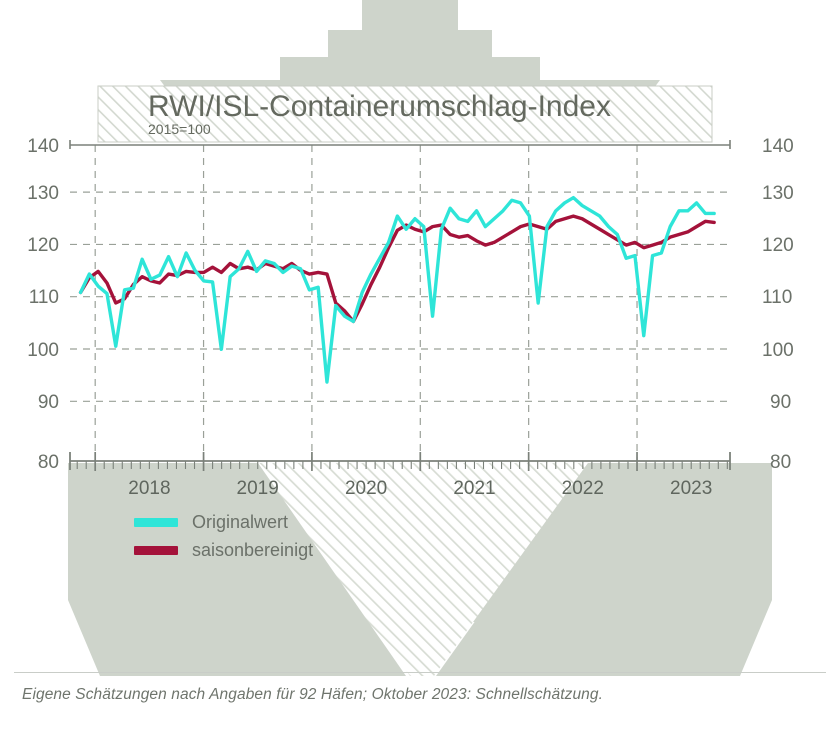  What do you see at coordinates (379, 106) in the screenshot?
I see `chart-title: RWI/ISL-Containerumschlag-Index` at bounding box center [379, 106].